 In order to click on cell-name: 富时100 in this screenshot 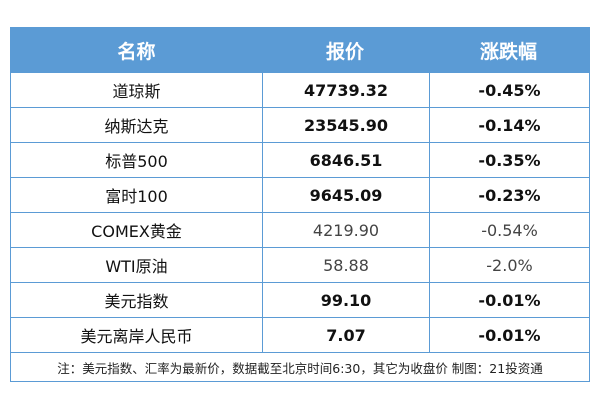, I will do `click(136, 196)`.